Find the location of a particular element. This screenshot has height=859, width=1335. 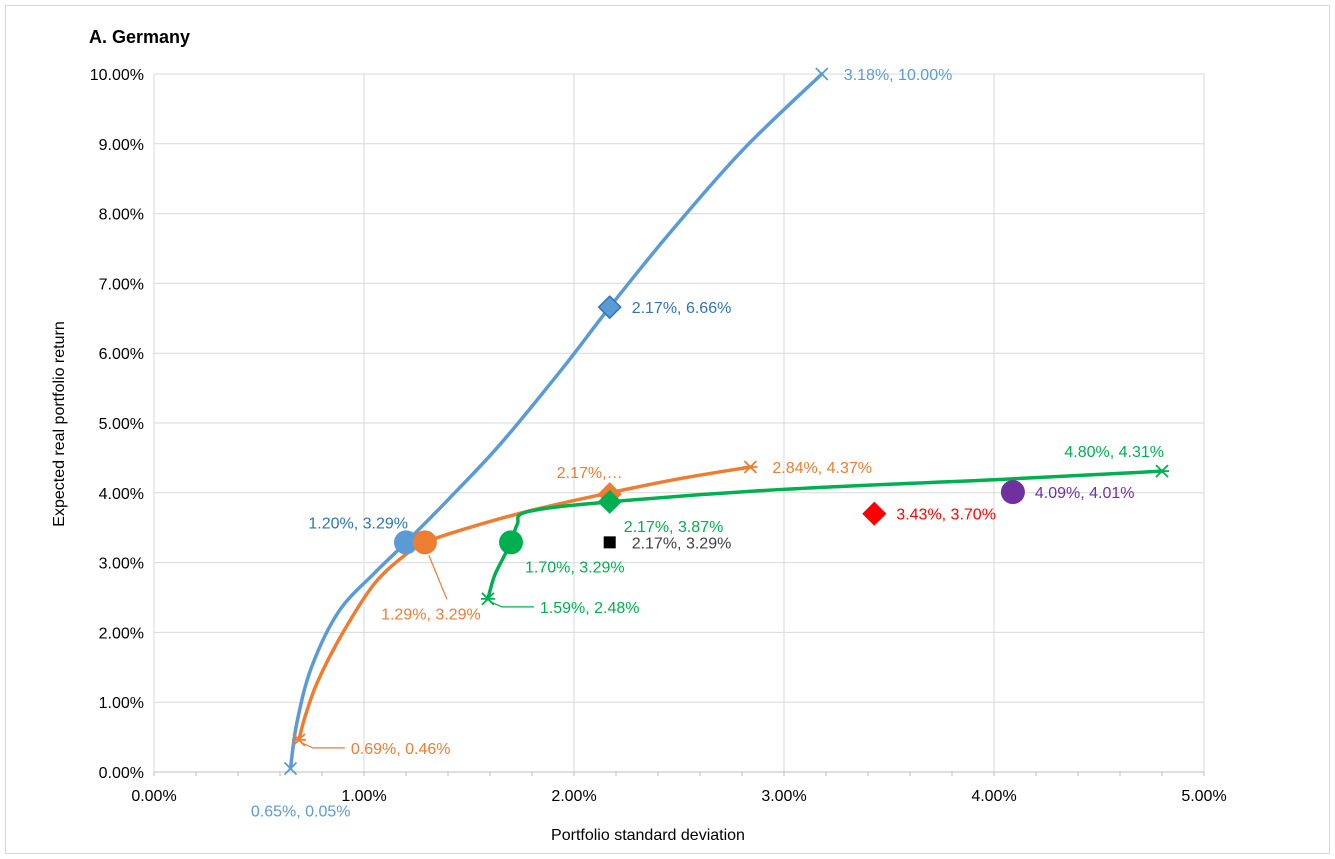

x-tick-label: 4.00% is located at coordinates (993, 796).